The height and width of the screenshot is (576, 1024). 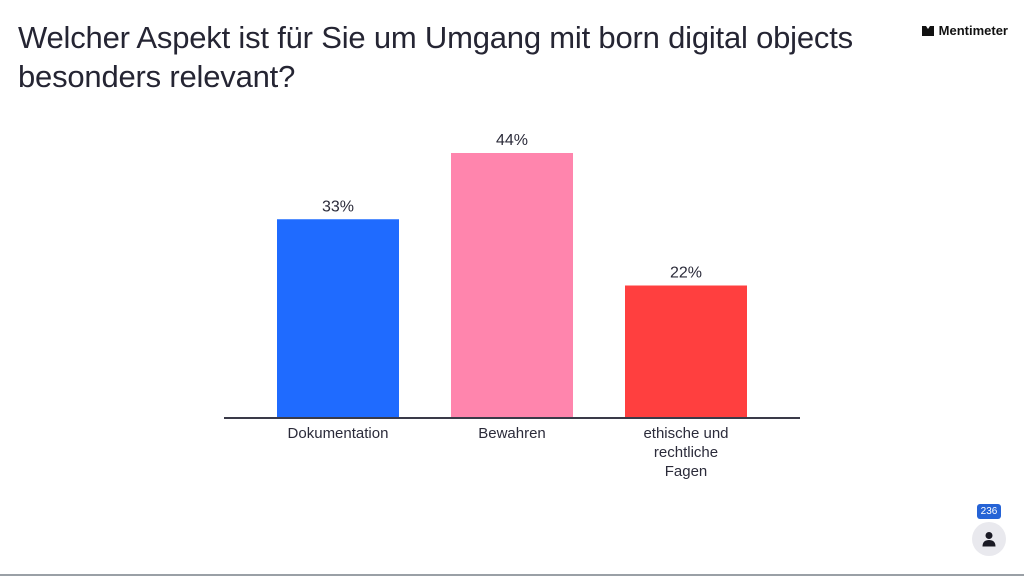 What do you see at coordinates (338, 433) in the screenshot?
I see `category-label: Dokumentation` at bounding box center [338, 433].